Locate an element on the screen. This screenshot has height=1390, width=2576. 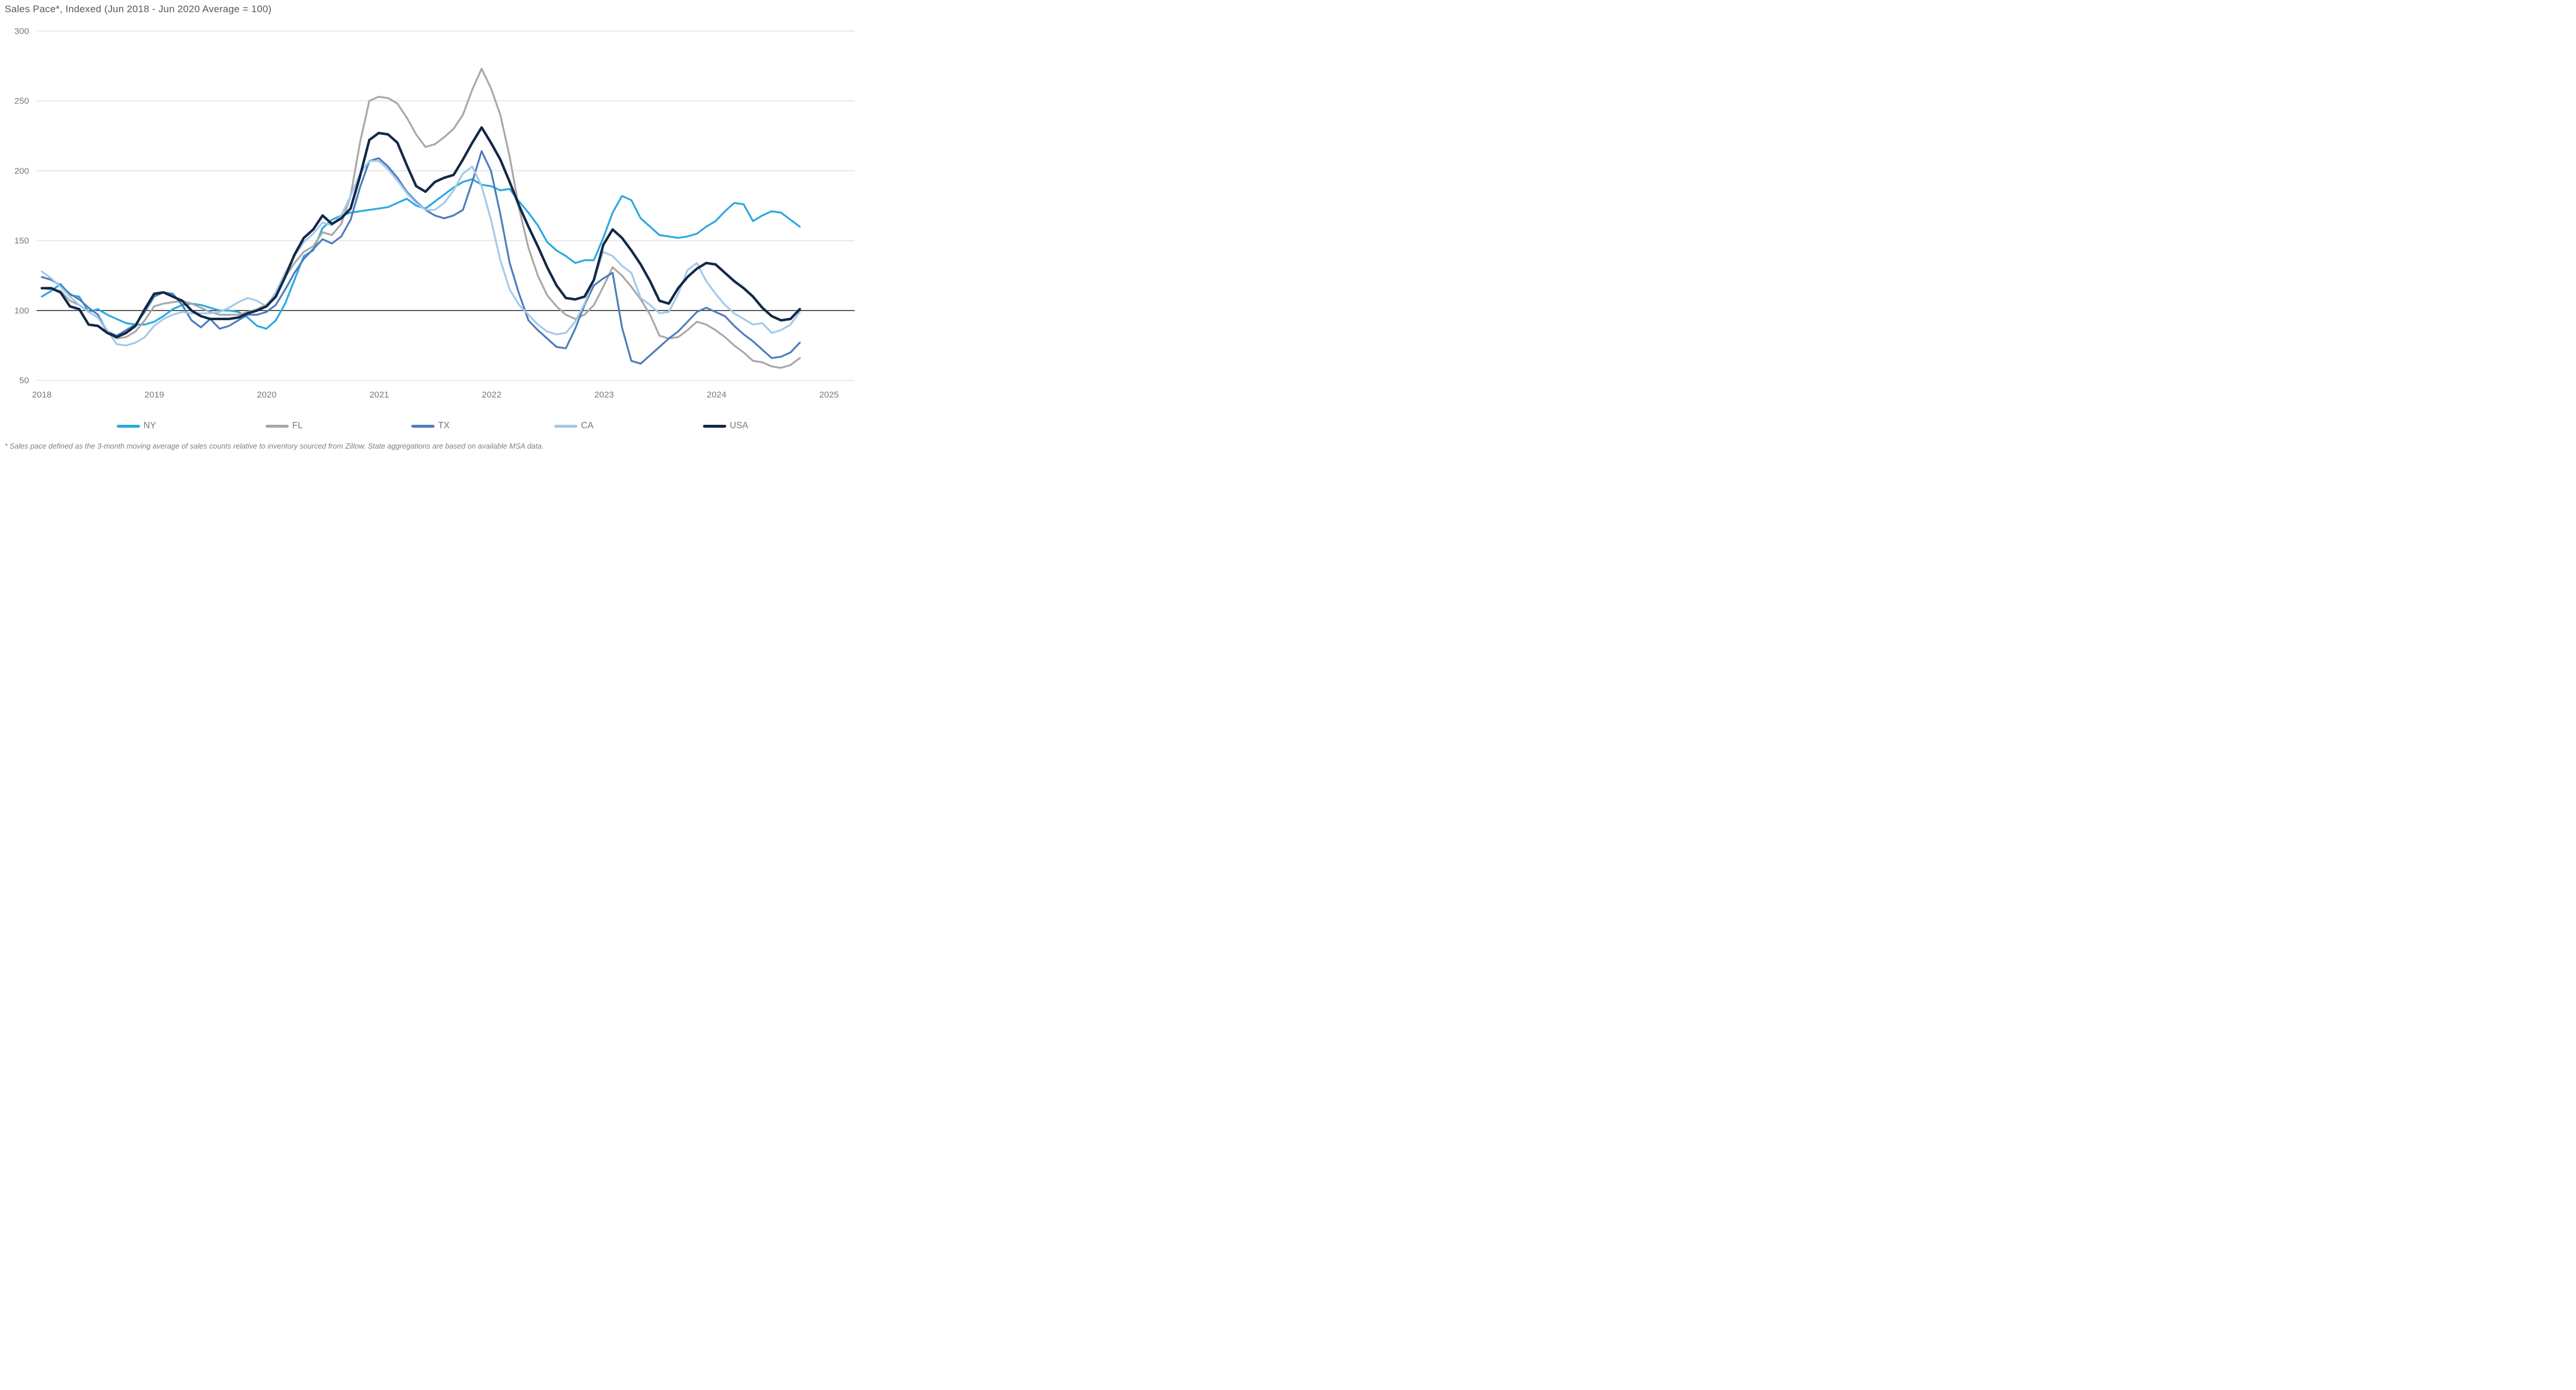
y-tick-label-50: 50 is located at coordinates (24, 381).